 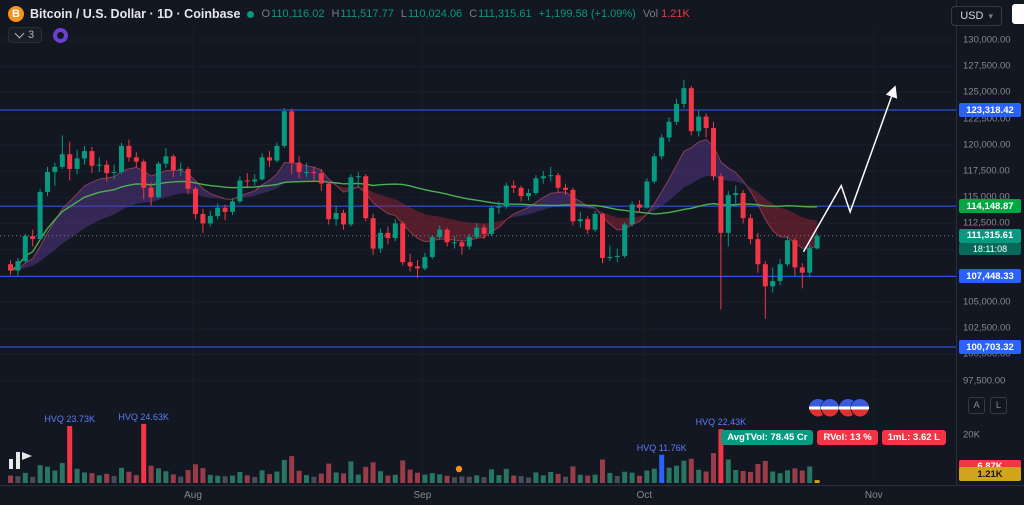 I want to click on chevron-down-icon: ▾, so click(x=990, y=15).